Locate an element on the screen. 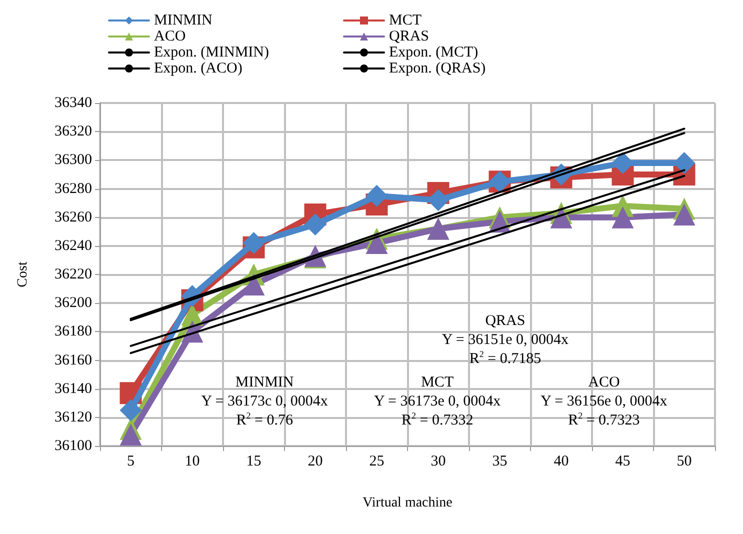 The height and width of the screenshot is (534, 743). y-tick-label: 36320 is located at coordinates (73, 132).